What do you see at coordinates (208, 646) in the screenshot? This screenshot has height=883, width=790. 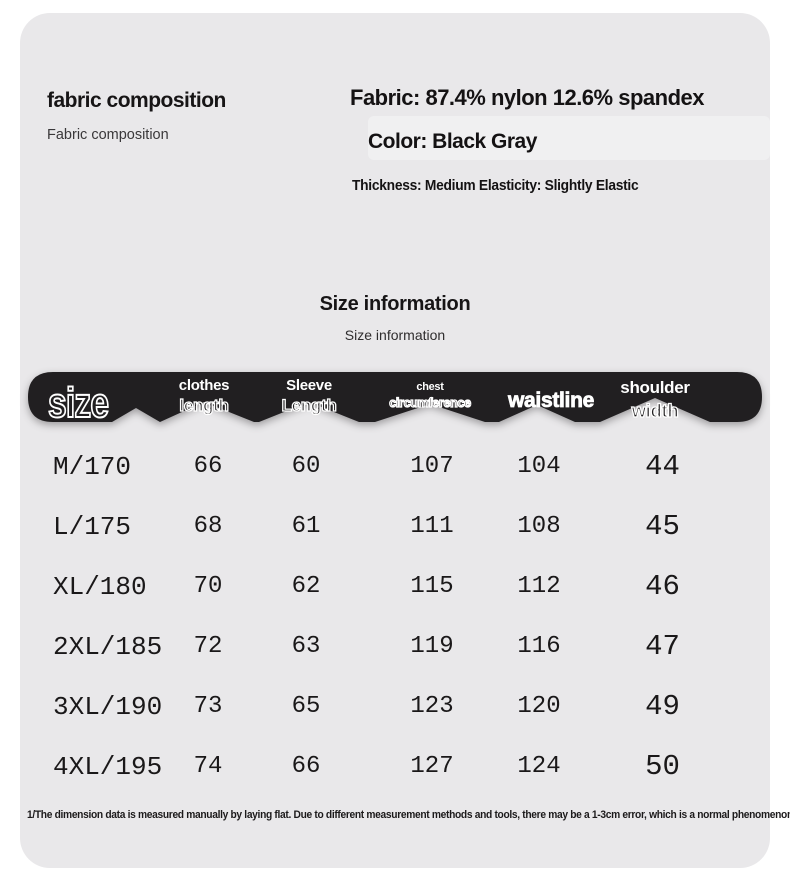 I see `cell-clothes-length: 72` at bounding box center [208, 646].